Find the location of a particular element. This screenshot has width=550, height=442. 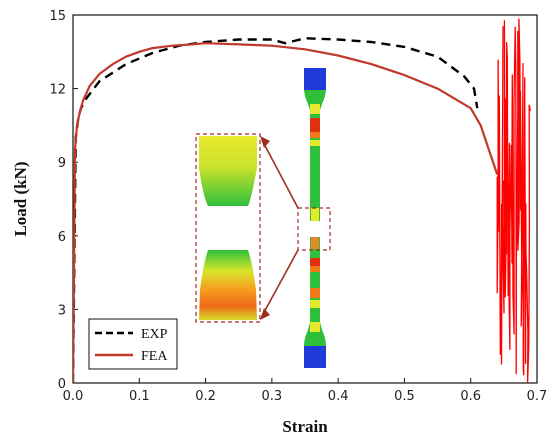

specimen-model is located at coordinates (314, 218).